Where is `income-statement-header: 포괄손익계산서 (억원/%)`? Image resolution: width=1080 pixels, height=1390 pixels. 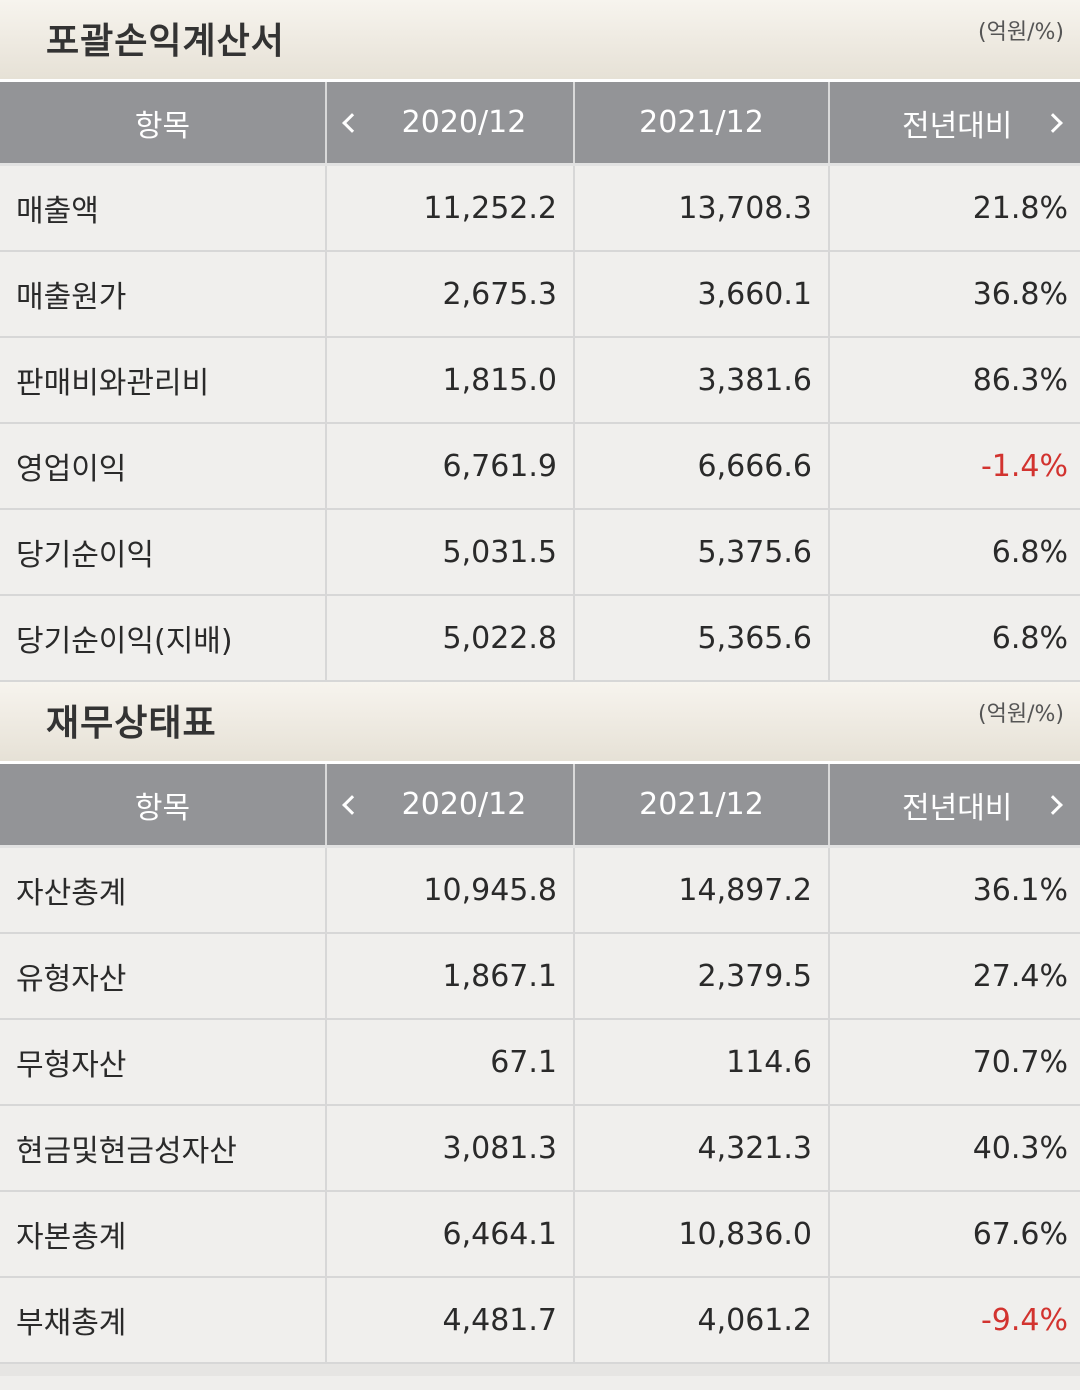
income-statement-header: 포괄손익계산서 (억원/%) is located at coordinates (540, 41).